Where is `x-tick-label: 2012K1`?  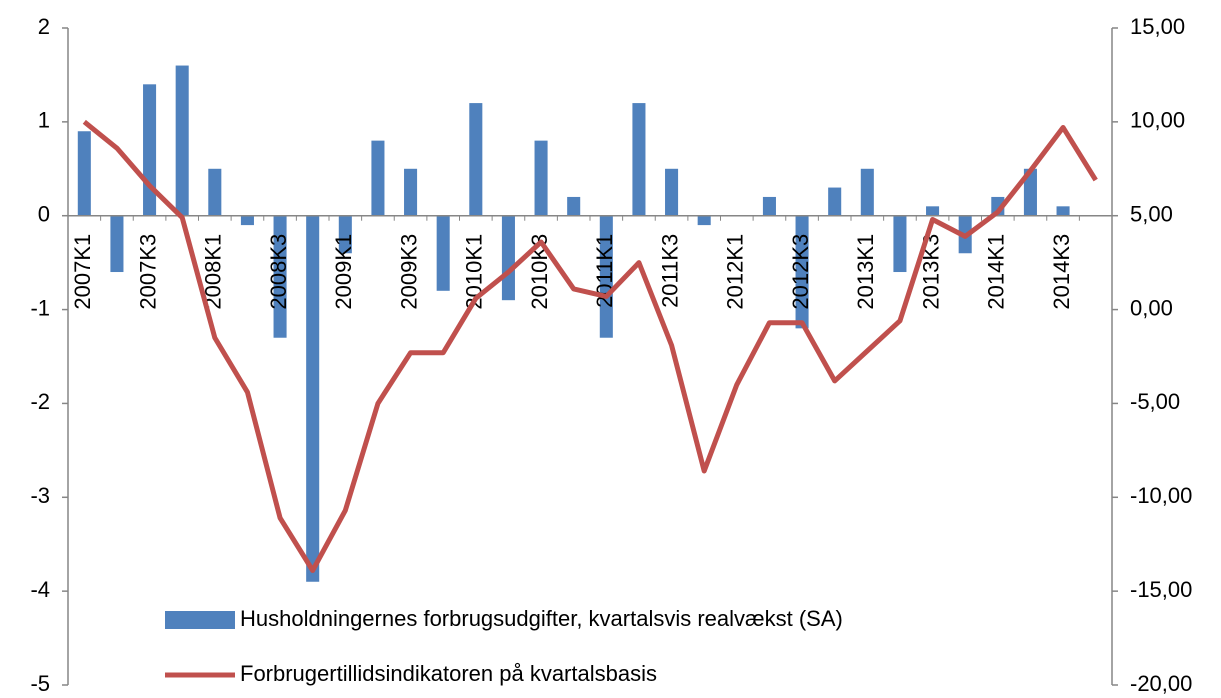 x-tick-label: 2012K1 is located at coordinates (735, 272).